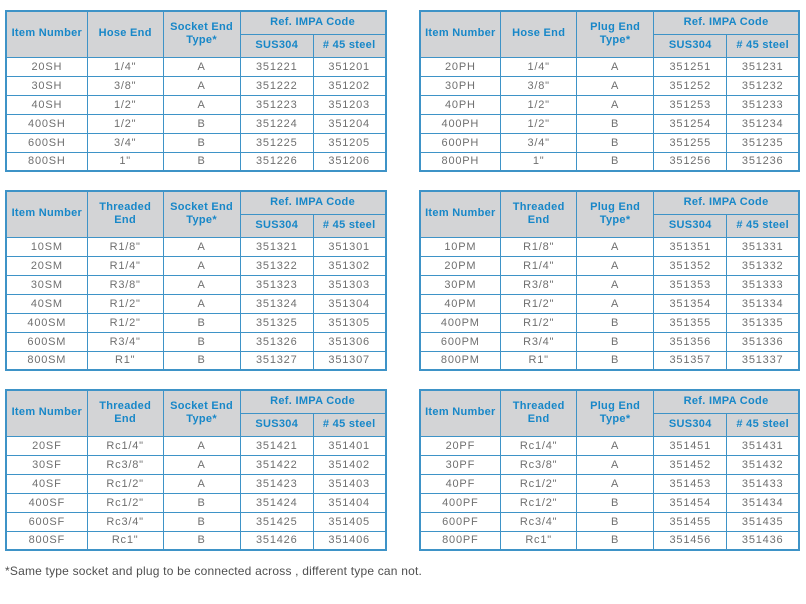 This screenshot has height=604, width=806. What do you see at coordinates (460, 540) in the screenshot?
I see `table-cell: 800PF` at bounding box center [460, 540].